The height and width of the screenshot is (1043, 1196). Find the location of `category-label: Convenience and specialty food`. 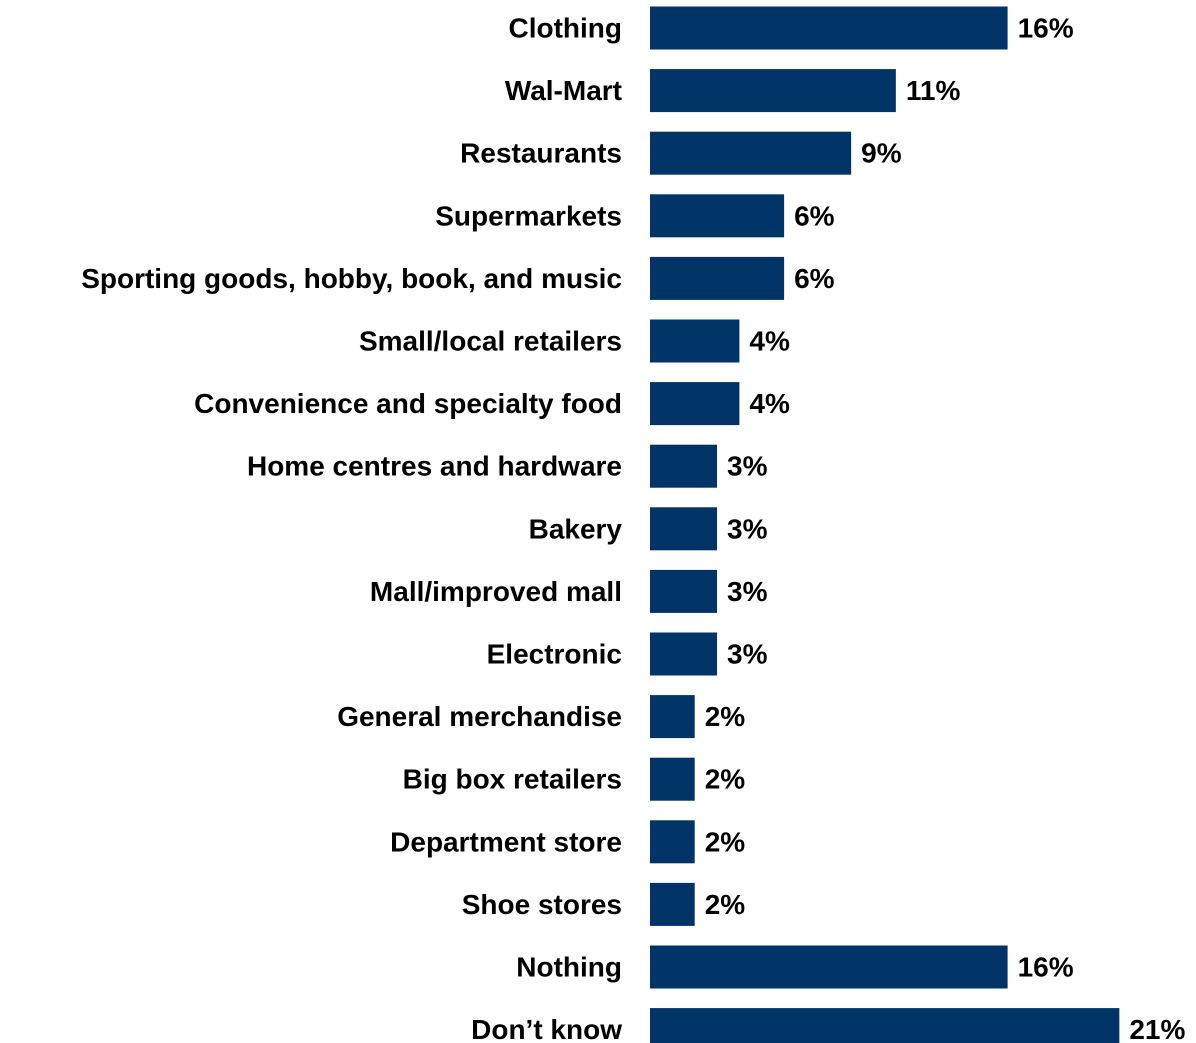

category-label: Convenience and specialty food is located at coordinates (408, 403).